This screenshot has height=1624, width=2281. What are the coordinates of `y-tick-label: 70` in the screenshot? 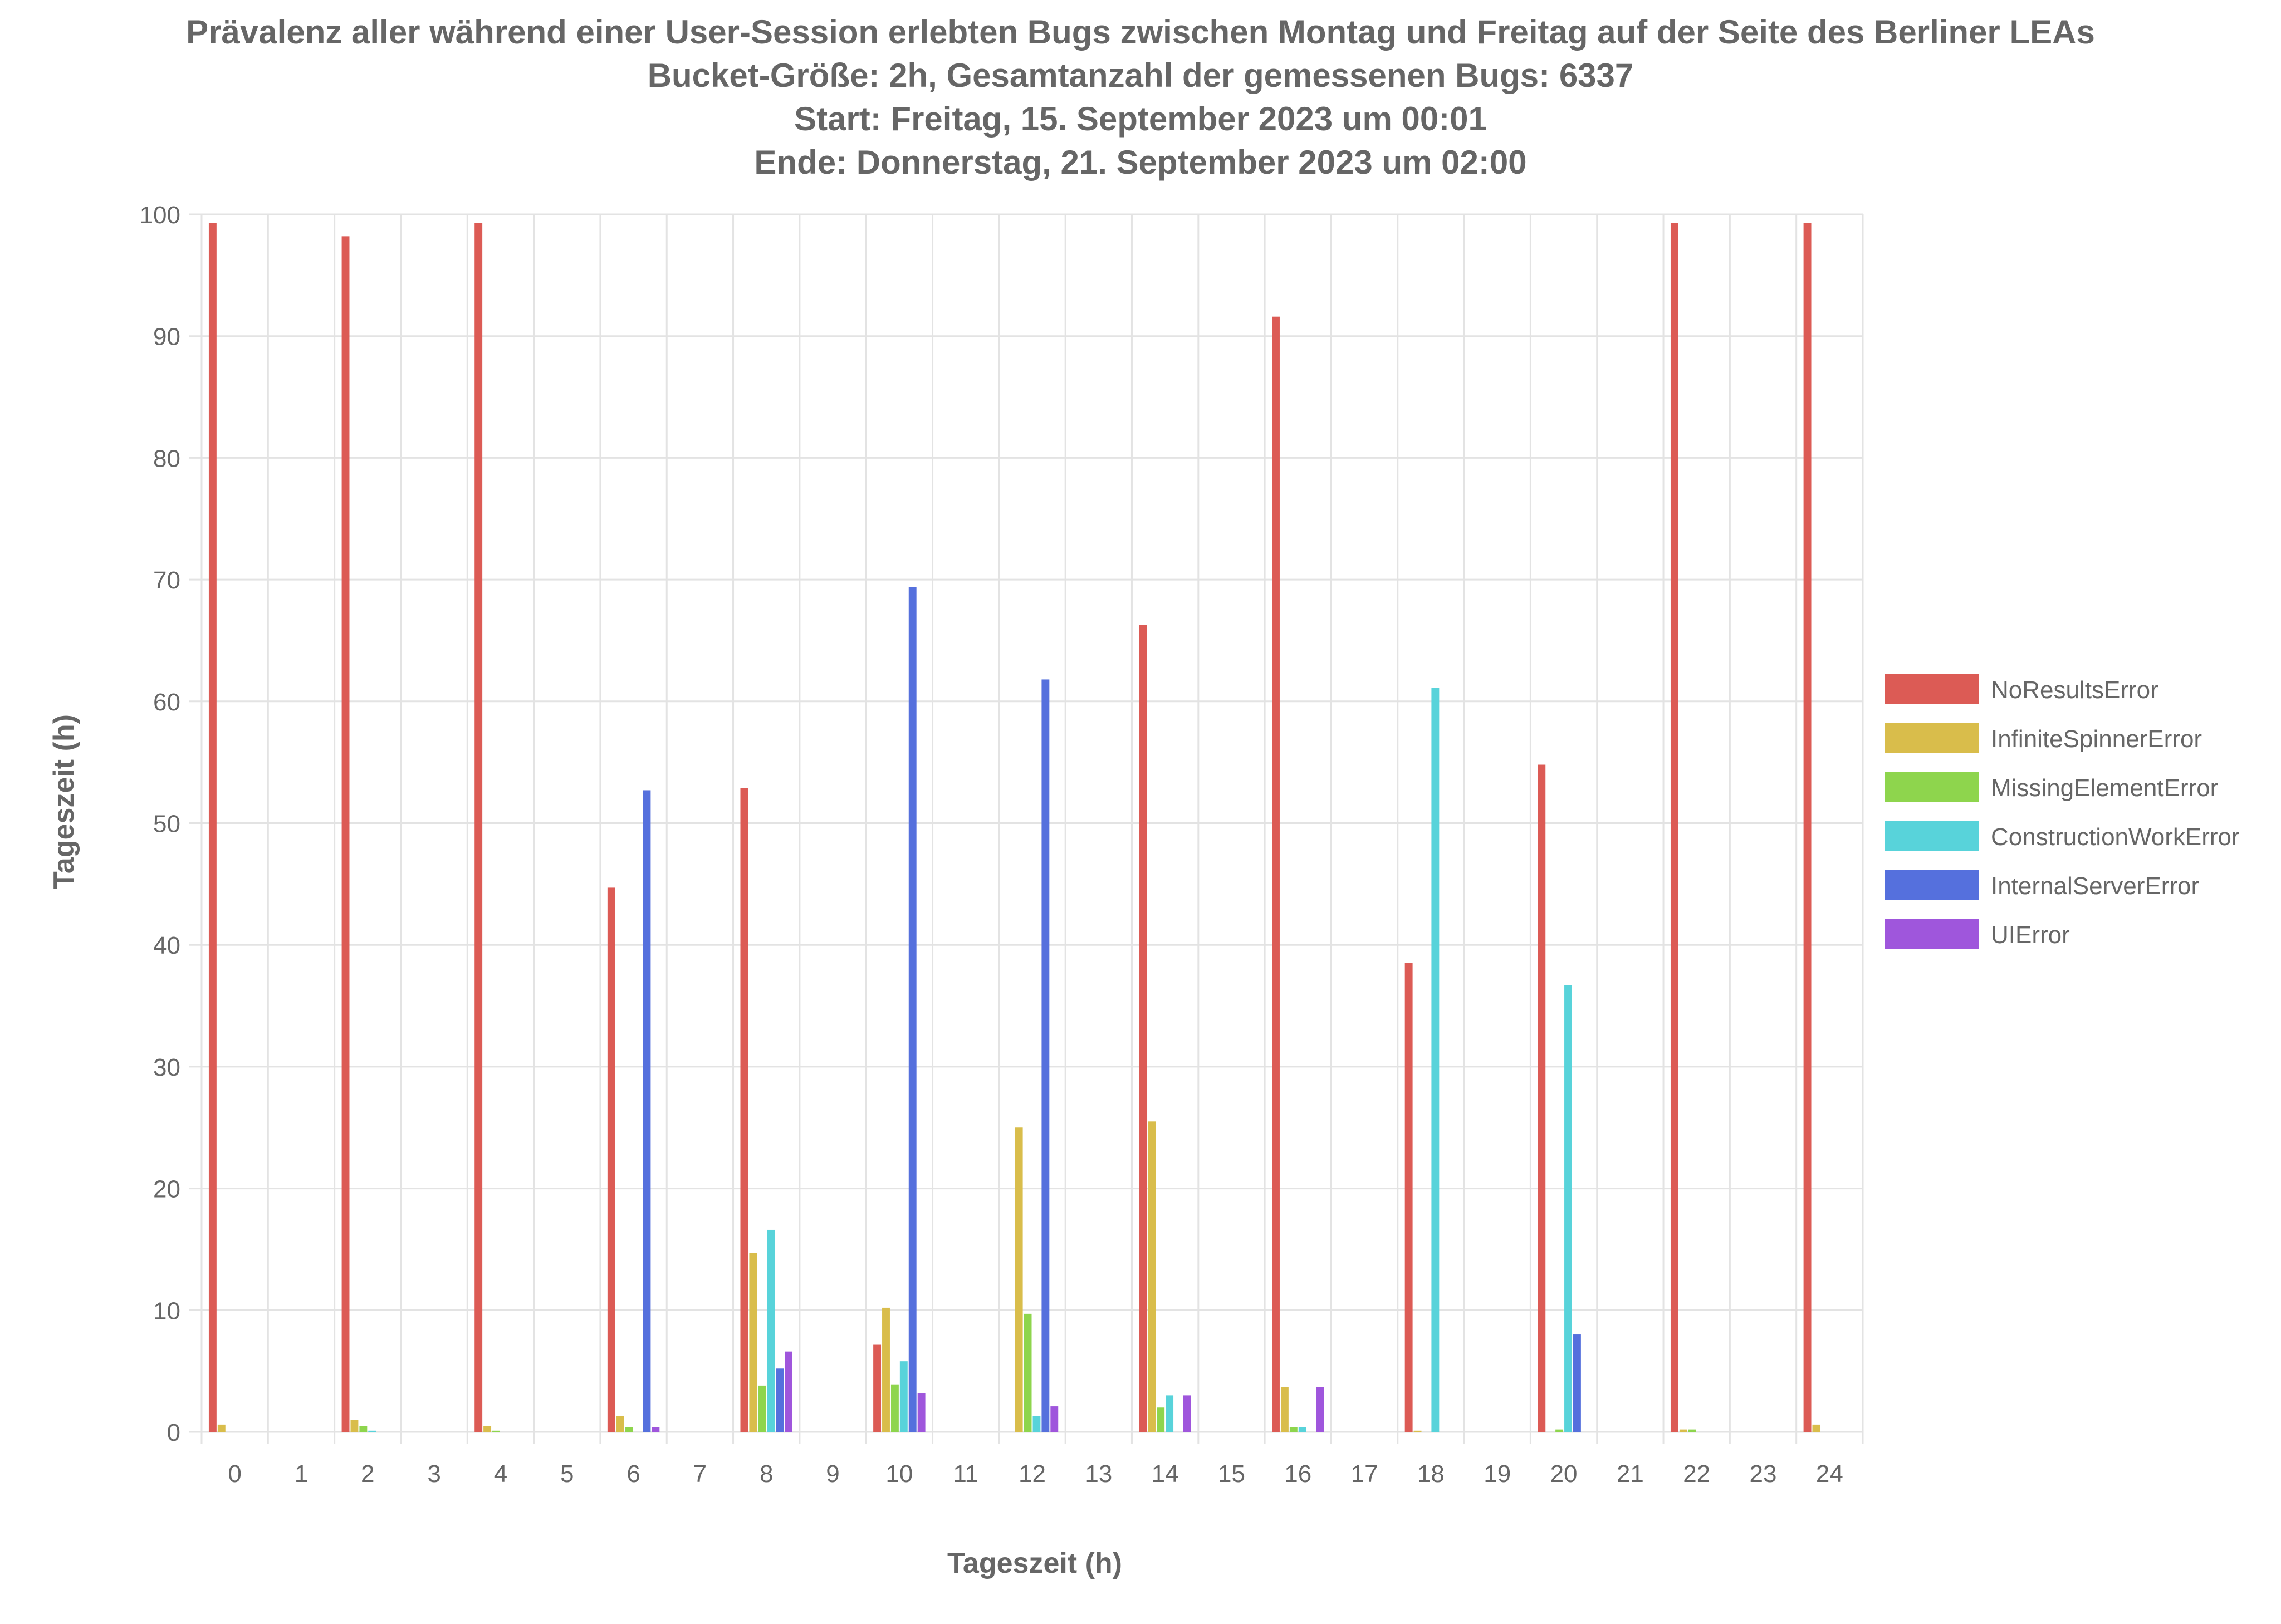 It's located at (167, 580).